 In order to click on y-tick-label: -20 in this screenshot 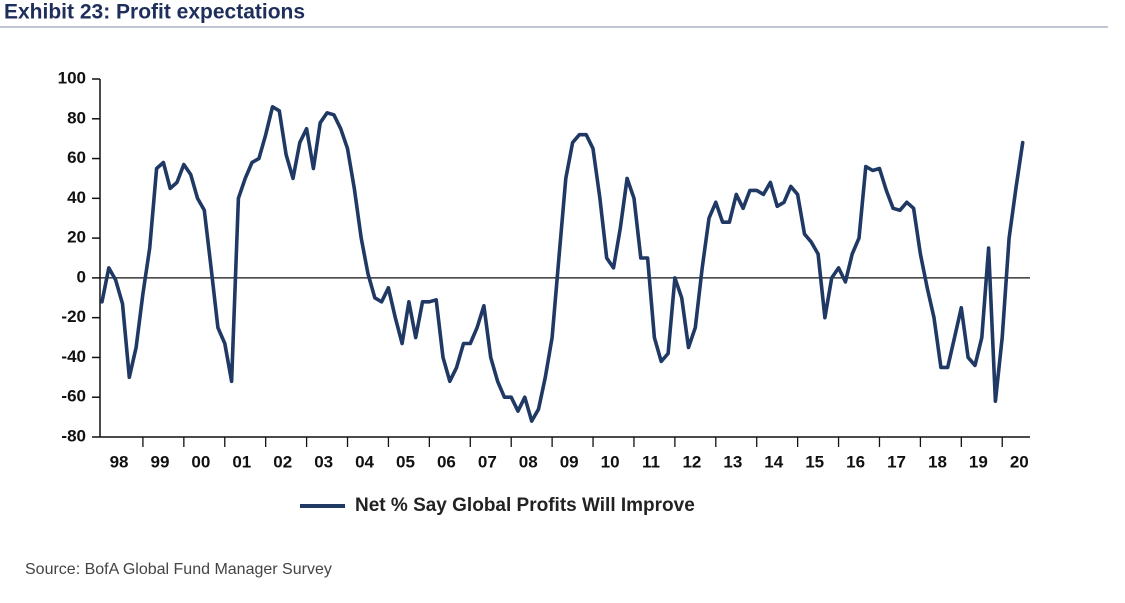, I will do `click(73, 316)`.